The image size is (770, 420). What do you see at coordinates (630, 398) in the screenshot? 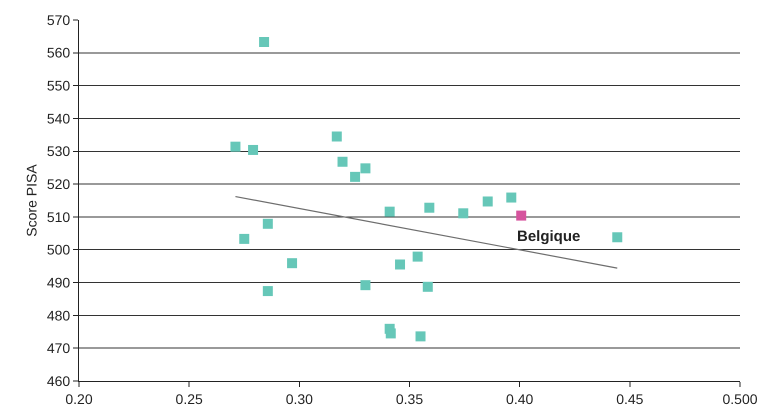
I see `x-tick-label: 0.45` at bounding box center [630, 398].